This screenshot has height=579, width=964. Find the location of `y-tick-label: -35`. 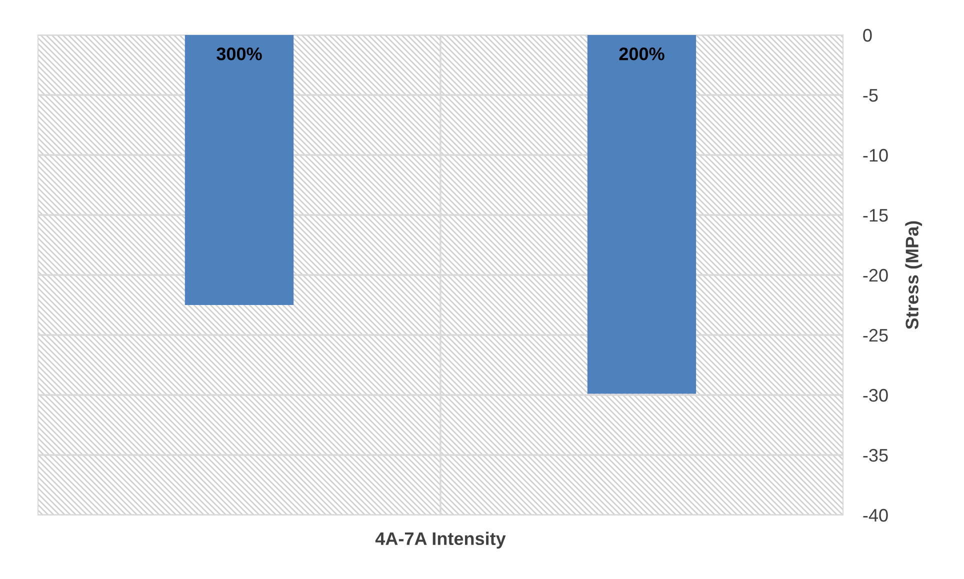

y-tick-label: -35 is located at coordinates (875, 455).